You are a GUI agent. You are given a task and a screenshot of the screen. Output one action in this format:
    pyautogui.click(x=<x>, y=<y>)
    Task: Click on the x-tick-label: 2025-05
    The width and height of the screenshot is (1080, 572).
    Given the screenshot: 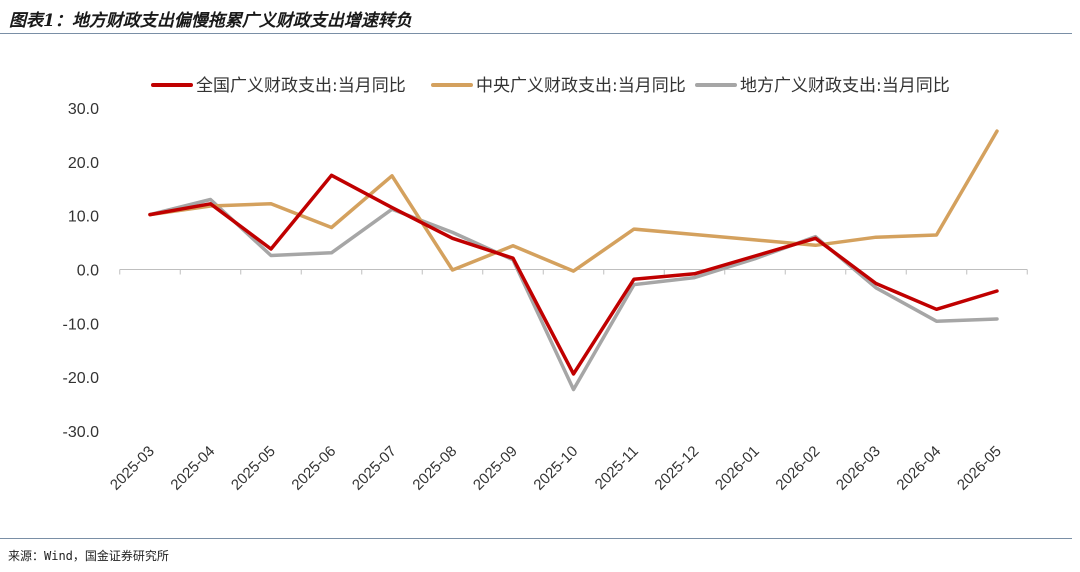 What is the action you would take?
    pyautogui.click(x=253, y=468)
    